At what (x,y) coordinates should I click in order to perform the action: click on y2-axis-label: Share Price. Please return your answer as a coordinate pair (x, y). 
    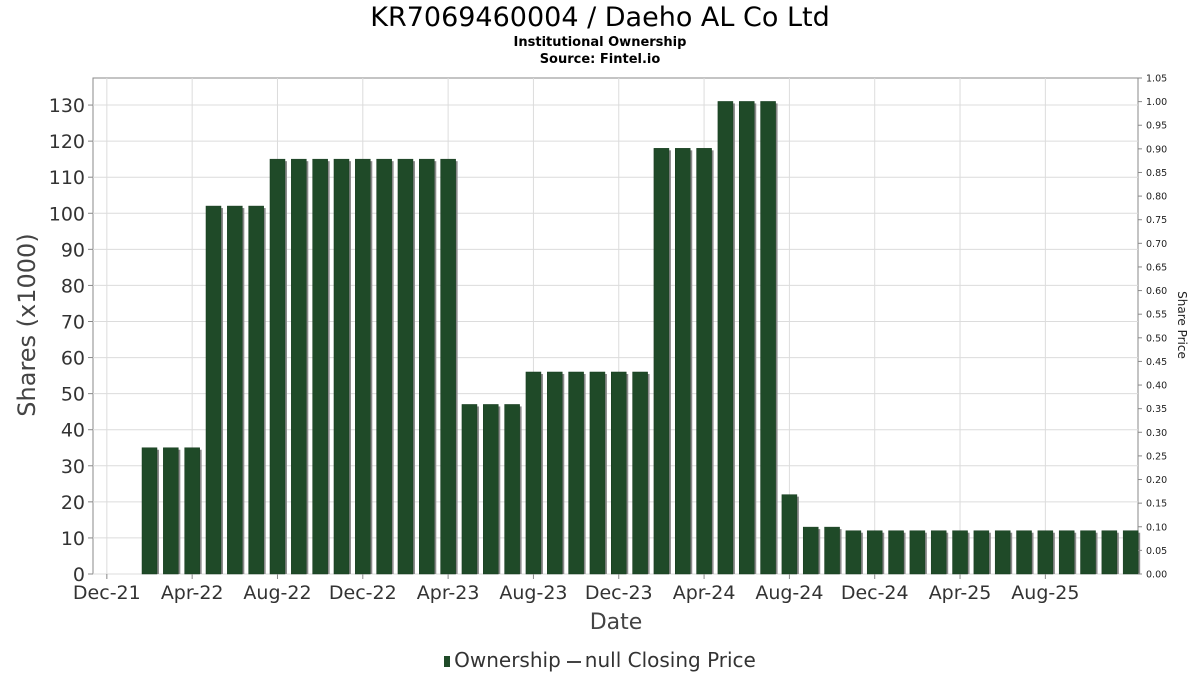
    Looking at the image, I should click on (1182, 325).